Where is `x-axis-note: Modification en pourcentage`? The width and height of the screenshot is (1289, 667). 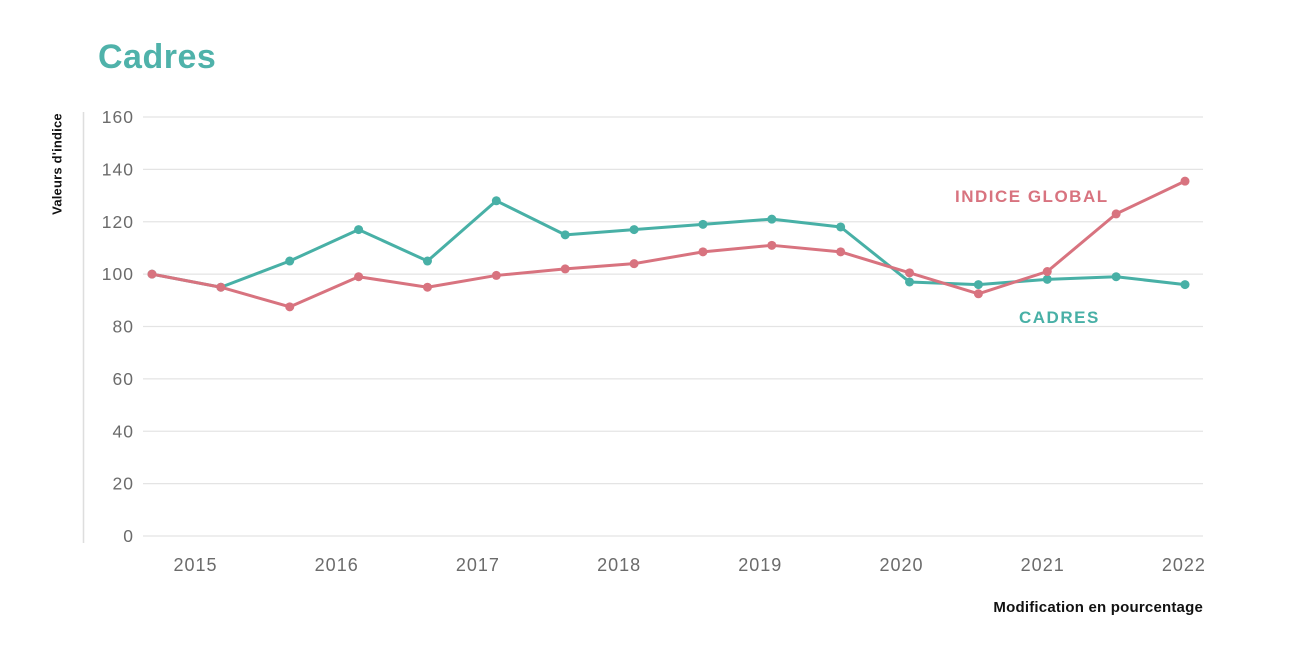 x-axis-note: Modification en pourcentage is located at coordinates (1098, 607).